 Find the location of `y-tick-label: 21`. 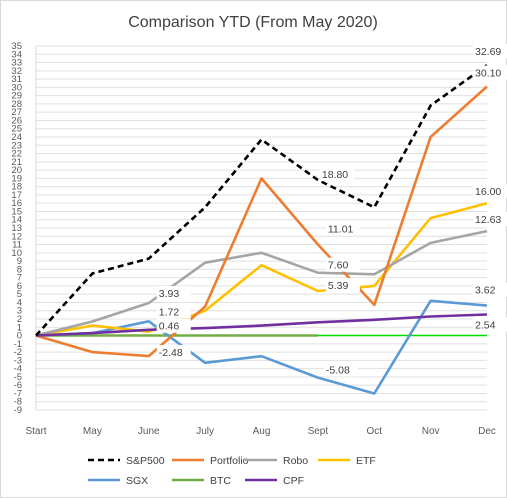

y-tick-label: 21 is located at coordinates (16, 162).